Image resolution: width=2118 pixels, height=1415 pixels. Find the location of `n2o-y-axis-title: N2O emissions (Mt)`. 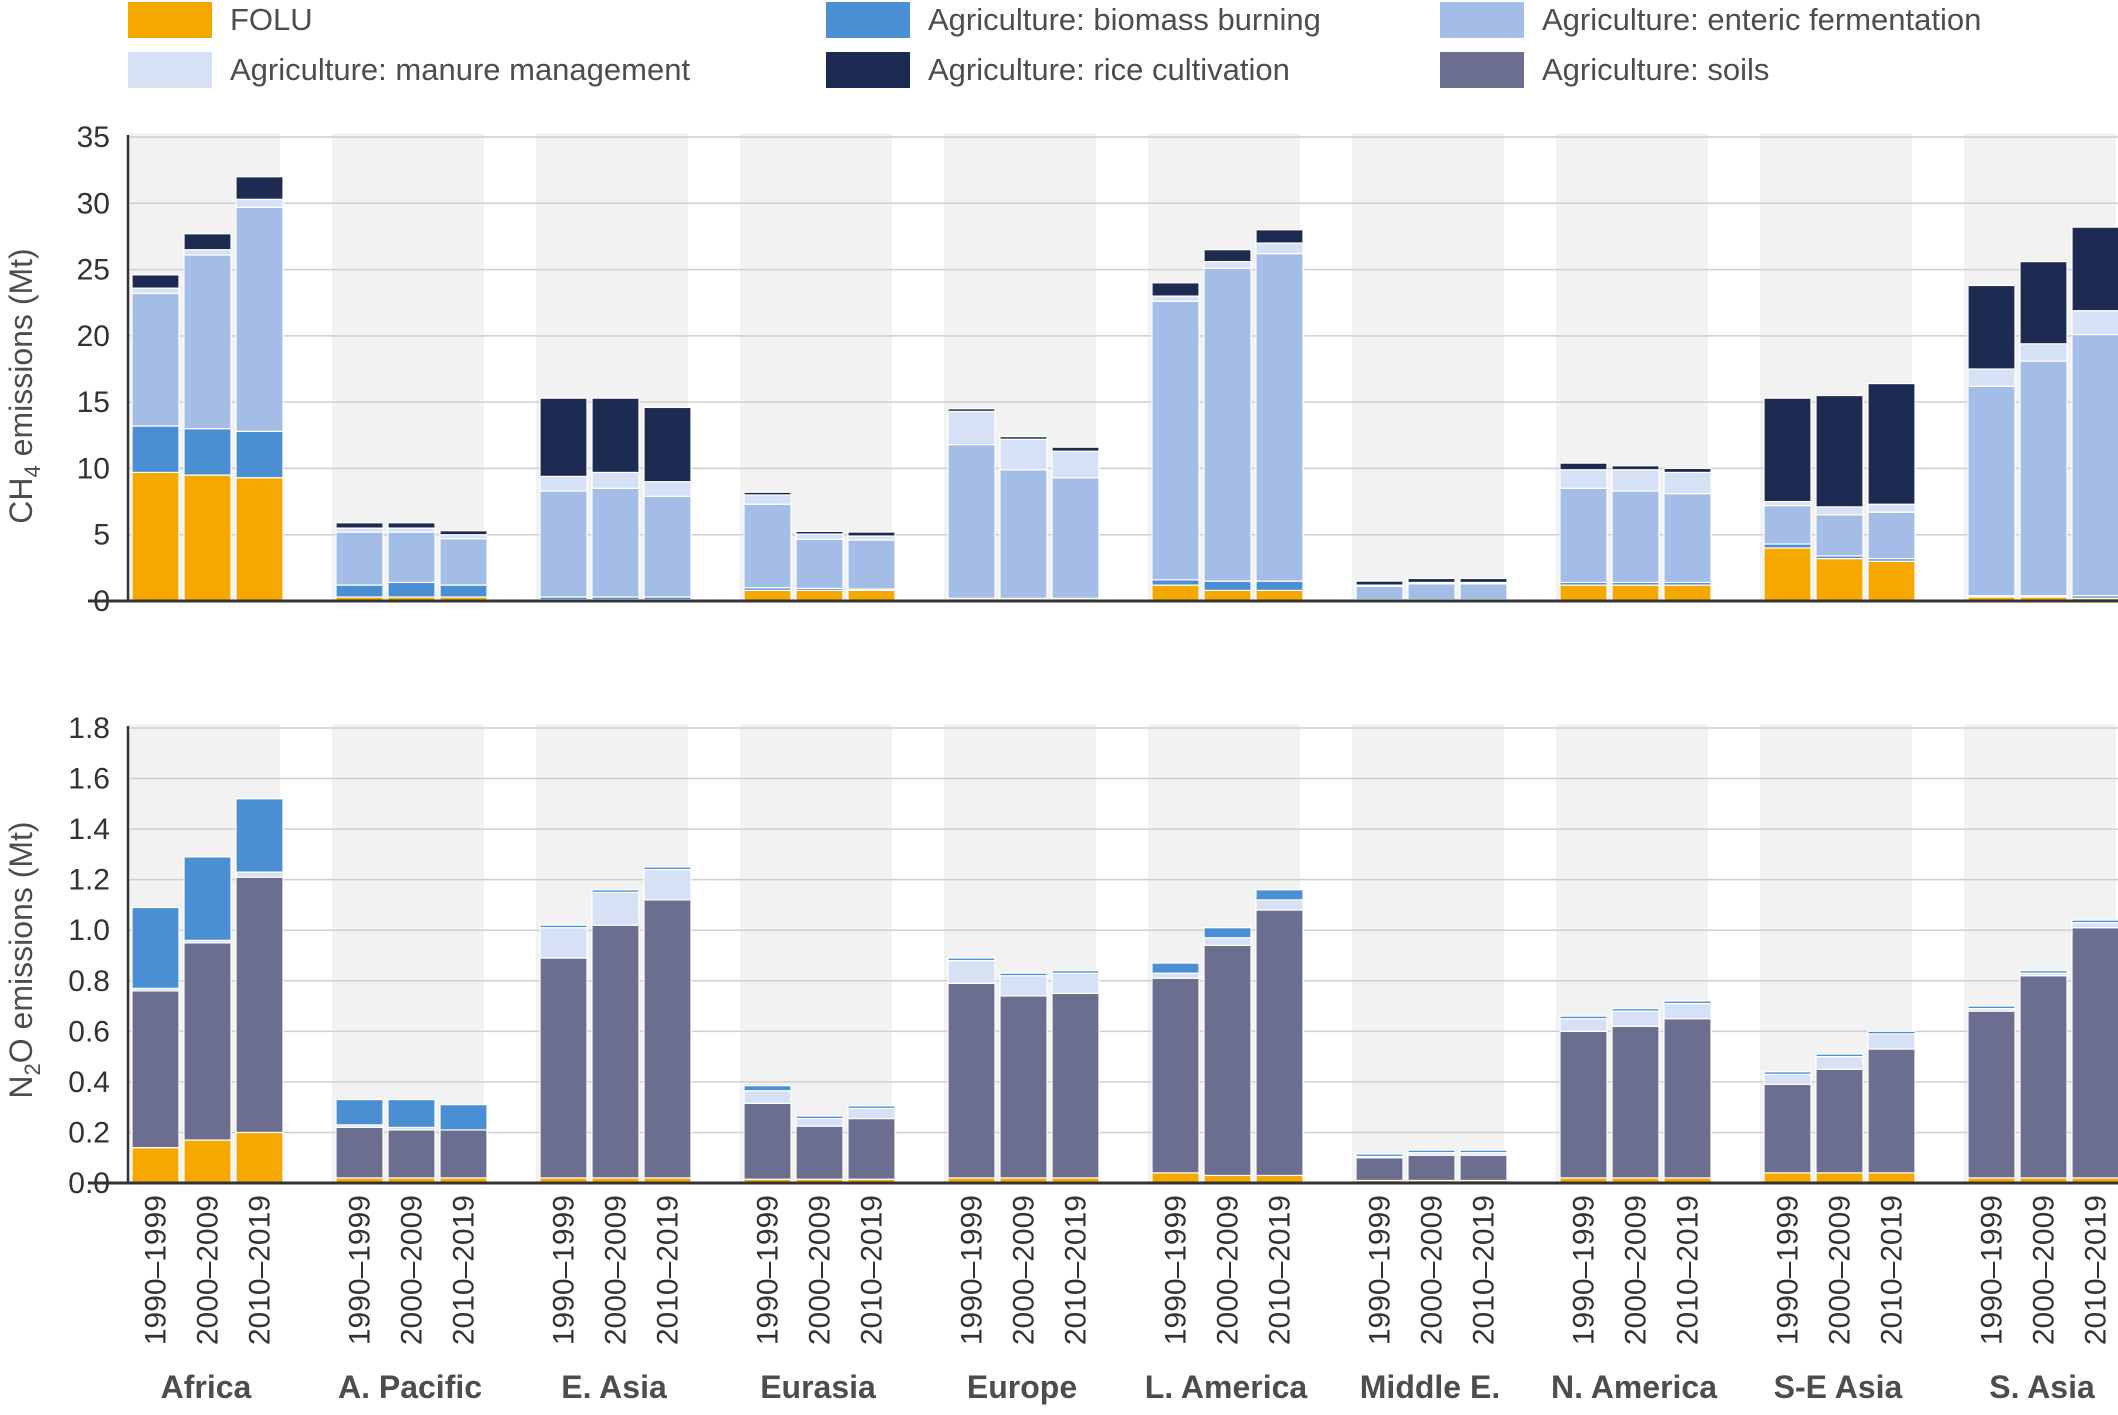

n2o-y-axis-title: N2O emissions (Mt) is located at coordinates (24, 959).